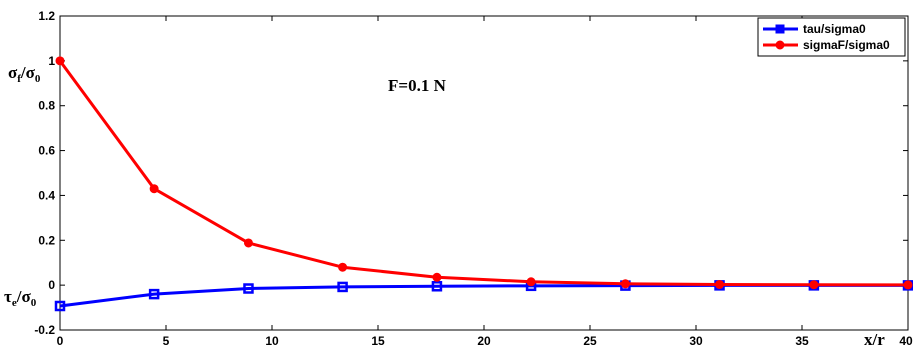 The height and width of the screenshot is (351, 913). I want to click on y-label-tau-e: τe/σ0, so click(20, 298).